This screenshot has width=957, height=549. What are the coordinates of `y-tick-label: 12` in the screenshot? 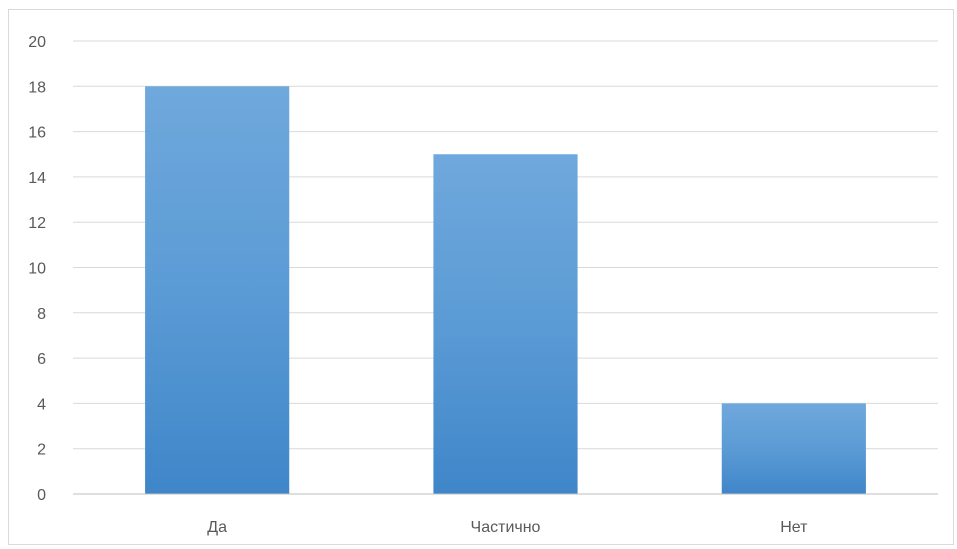 It's located at (37, 223).